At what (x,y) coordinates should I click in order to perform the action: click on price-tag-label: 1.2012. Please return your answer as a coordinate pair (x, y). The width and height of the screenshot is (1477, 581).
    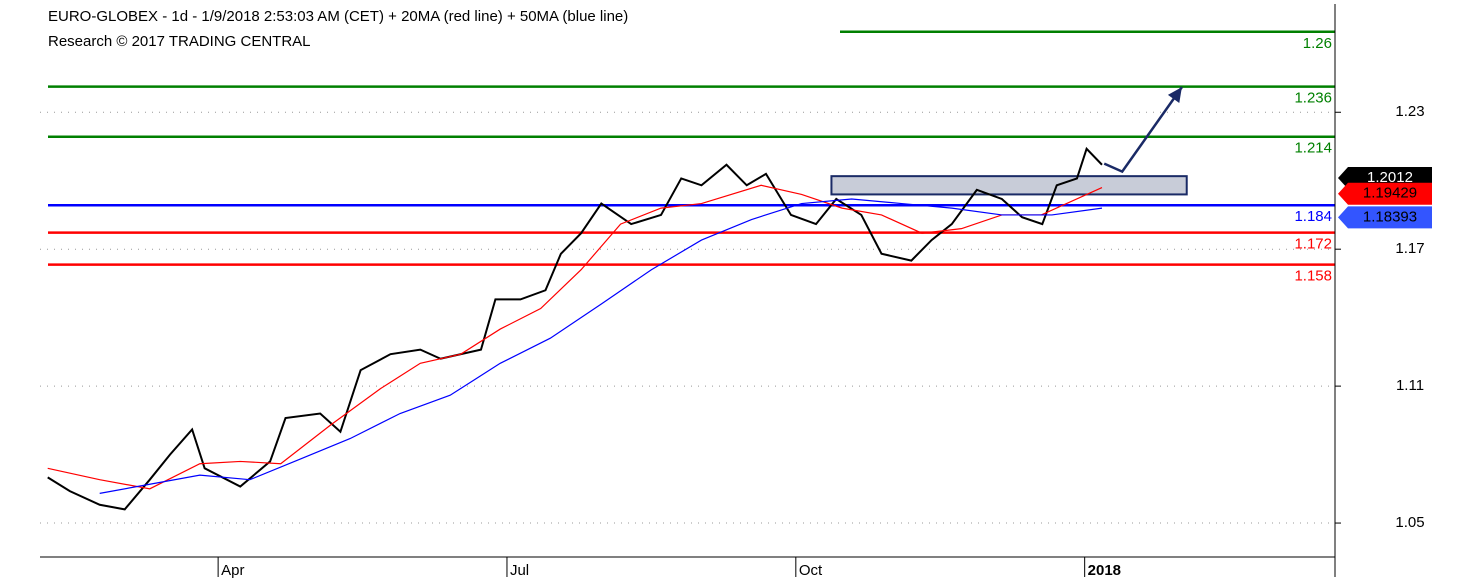
    Looking at the image, I should click on (1390, 177).